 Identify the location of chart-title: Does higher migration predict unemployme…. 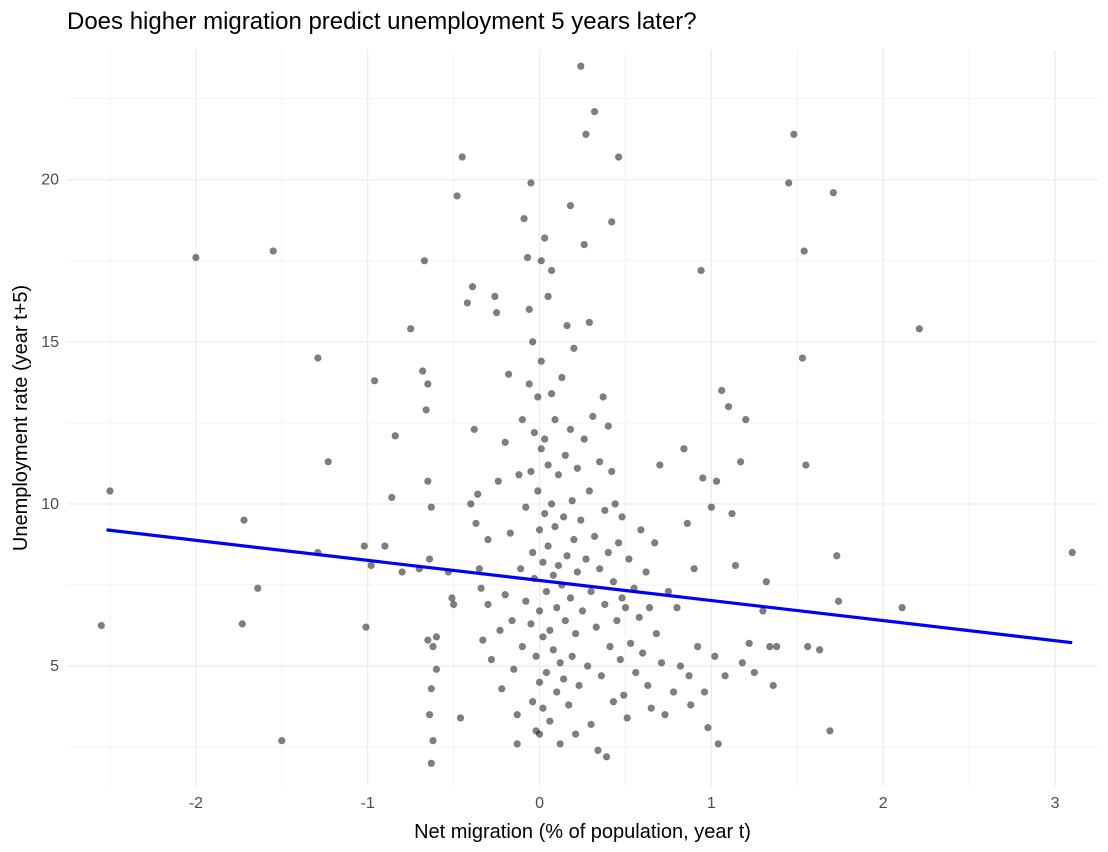
(382, 21).